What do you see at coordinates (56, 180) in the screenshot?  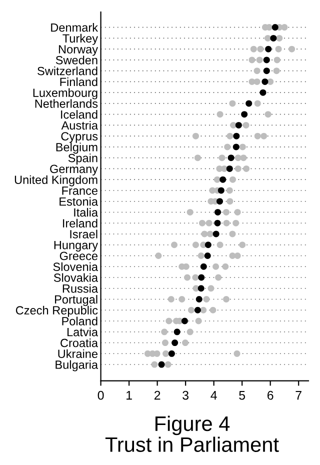 I see `y-tick-label: United Kingdom` at bounding box center [56, 180].